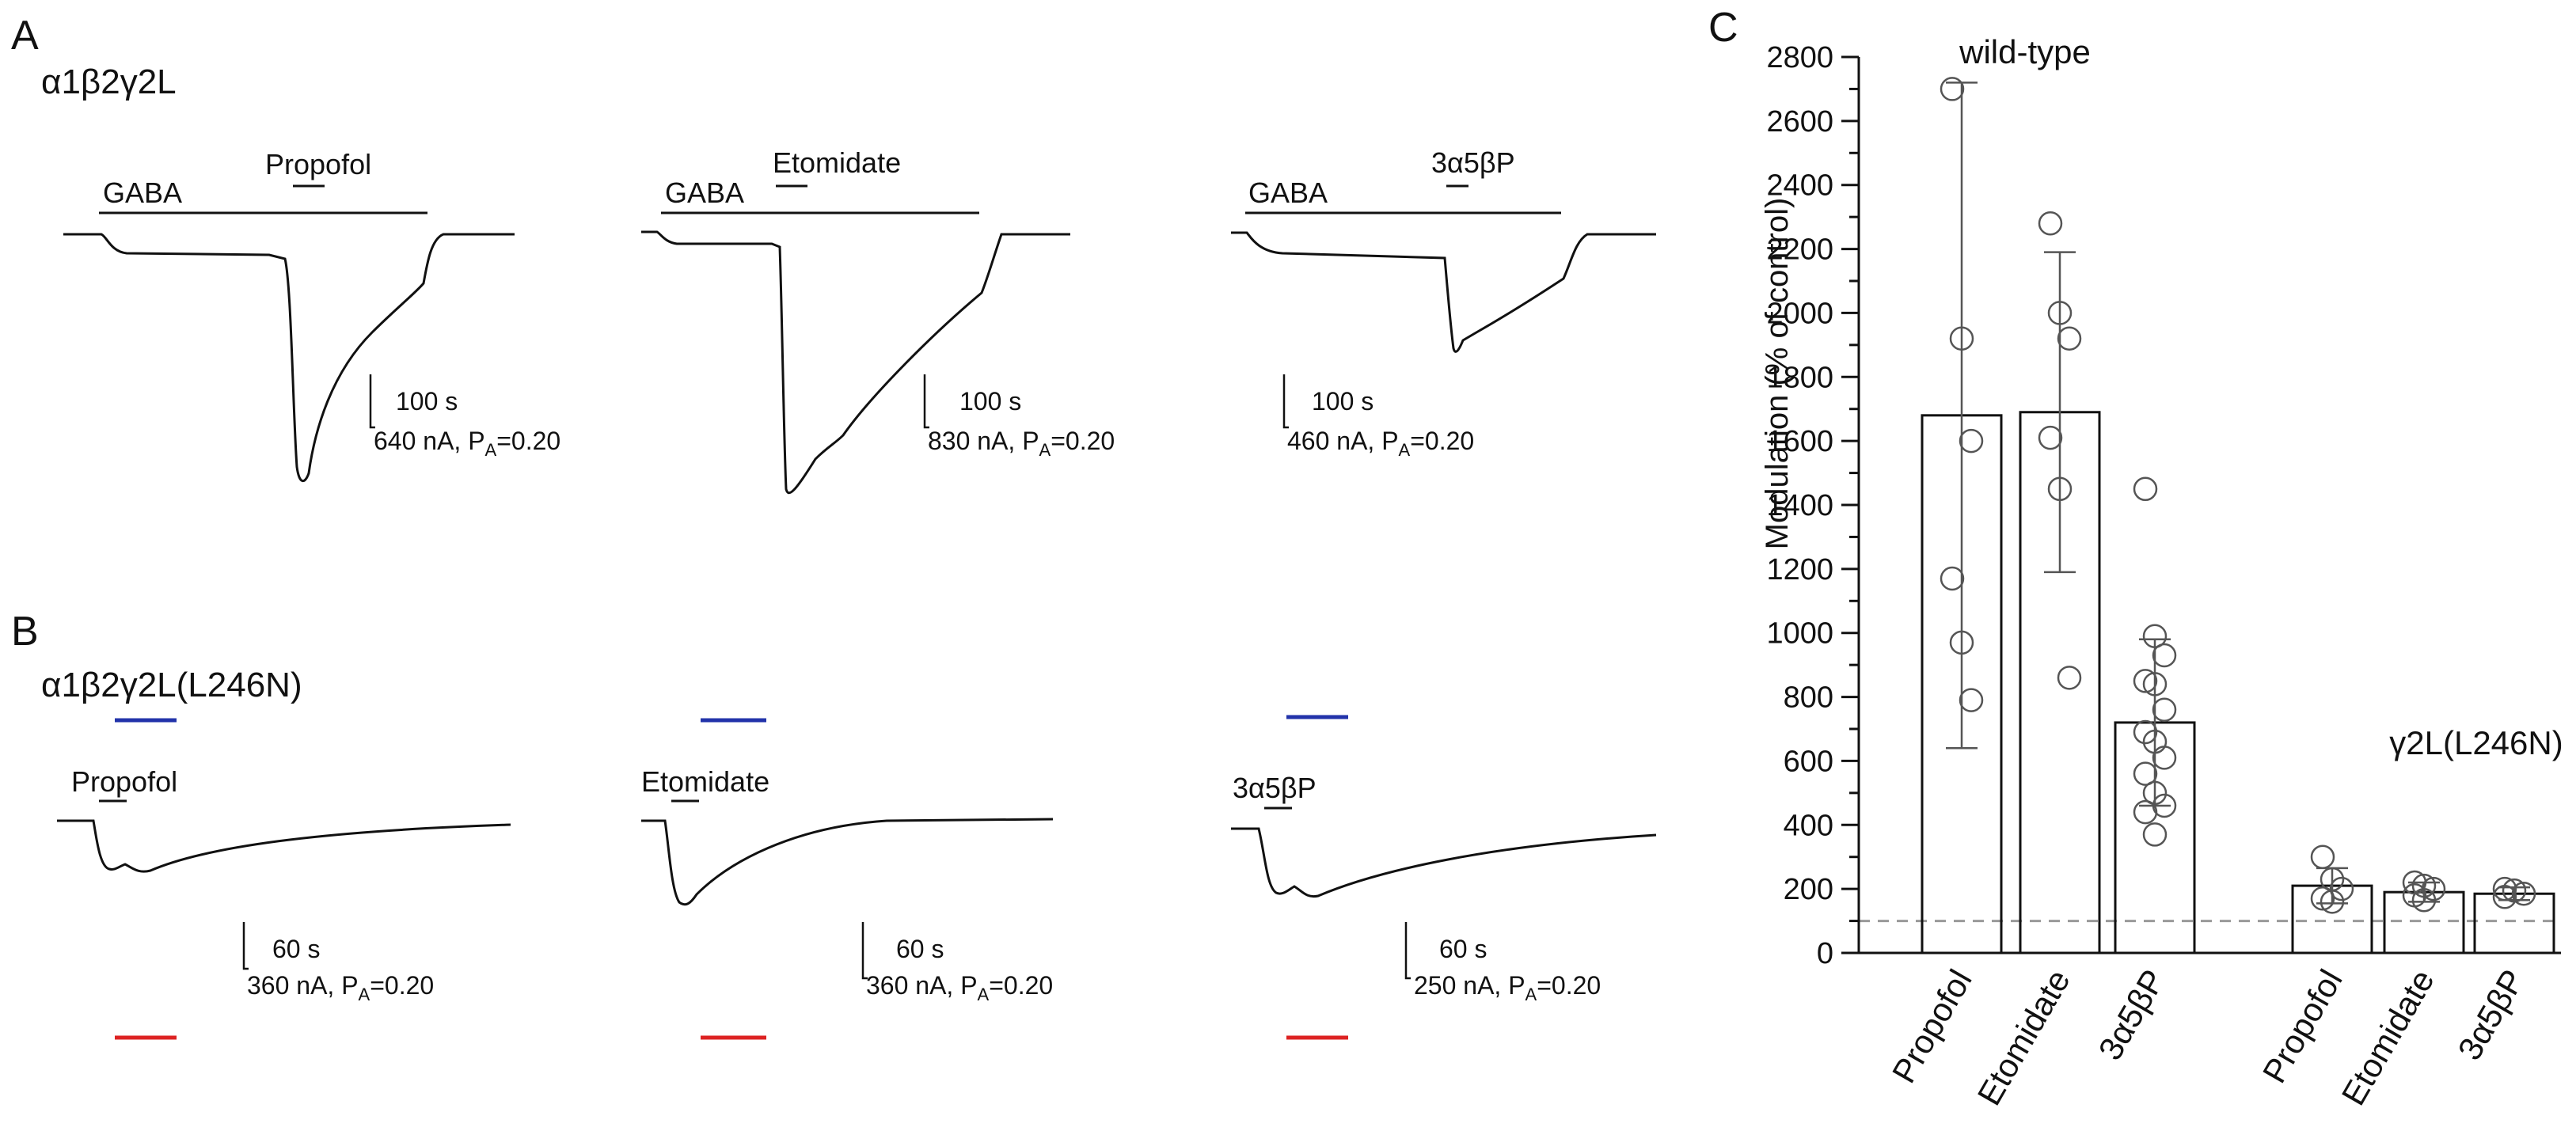 The width and height of the screenshot is (2576, 1131). I want to click on current-scale-label: 360 nA, PA=0.20, so click(959, 988).